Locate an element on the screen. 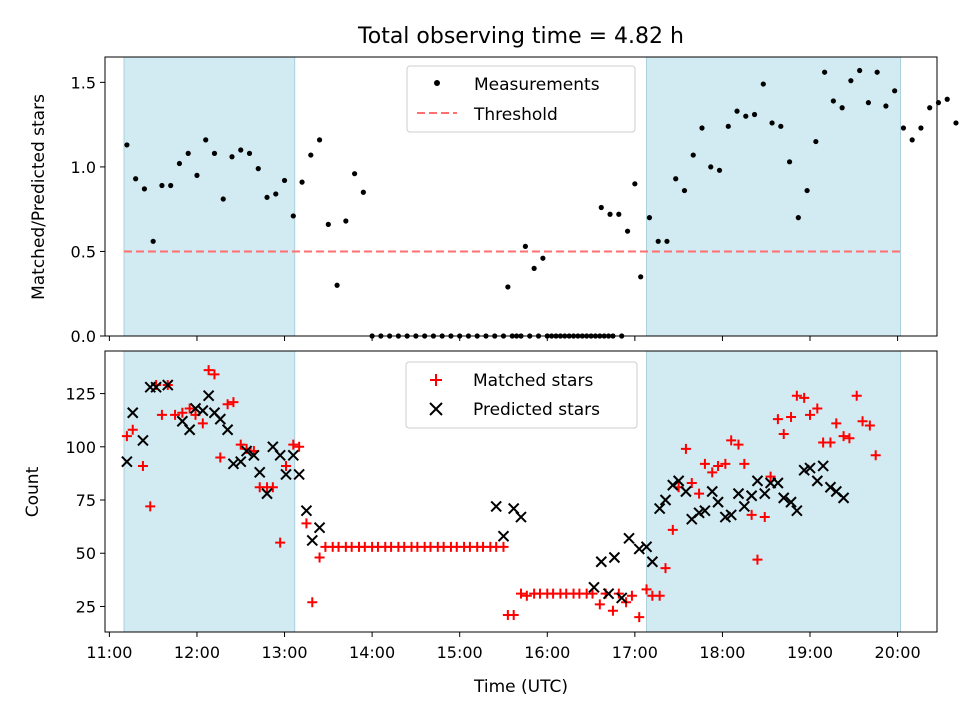  bottom-xtick-label-6: 17:00 is located at coordinates (635, 652).